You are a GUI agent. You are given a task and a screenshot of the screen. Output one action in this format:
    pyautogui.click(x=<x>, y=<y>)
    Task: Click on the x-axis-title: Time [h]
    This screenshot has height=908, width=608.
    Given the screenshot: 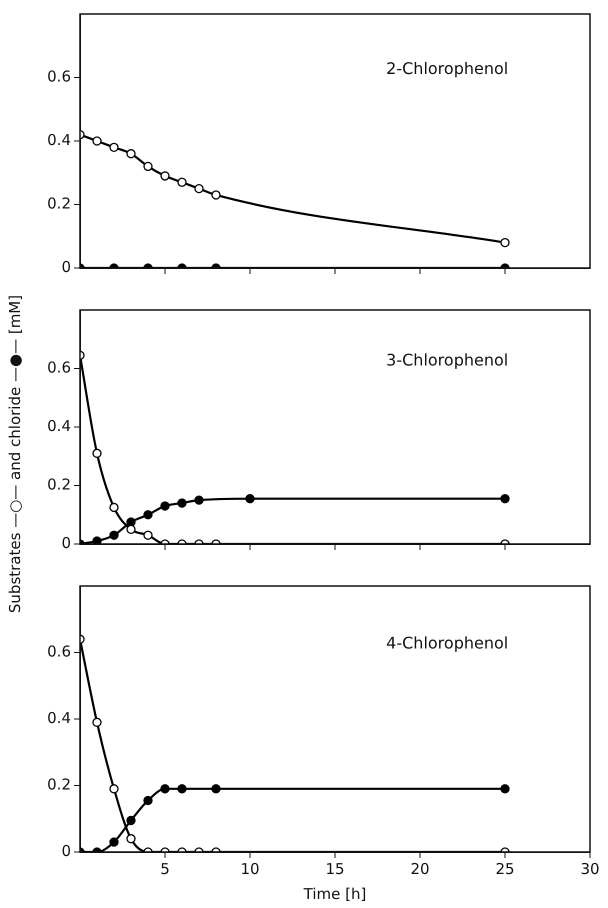 What is the action you would take?
    pyautogui.click(x=334, y=893)
    